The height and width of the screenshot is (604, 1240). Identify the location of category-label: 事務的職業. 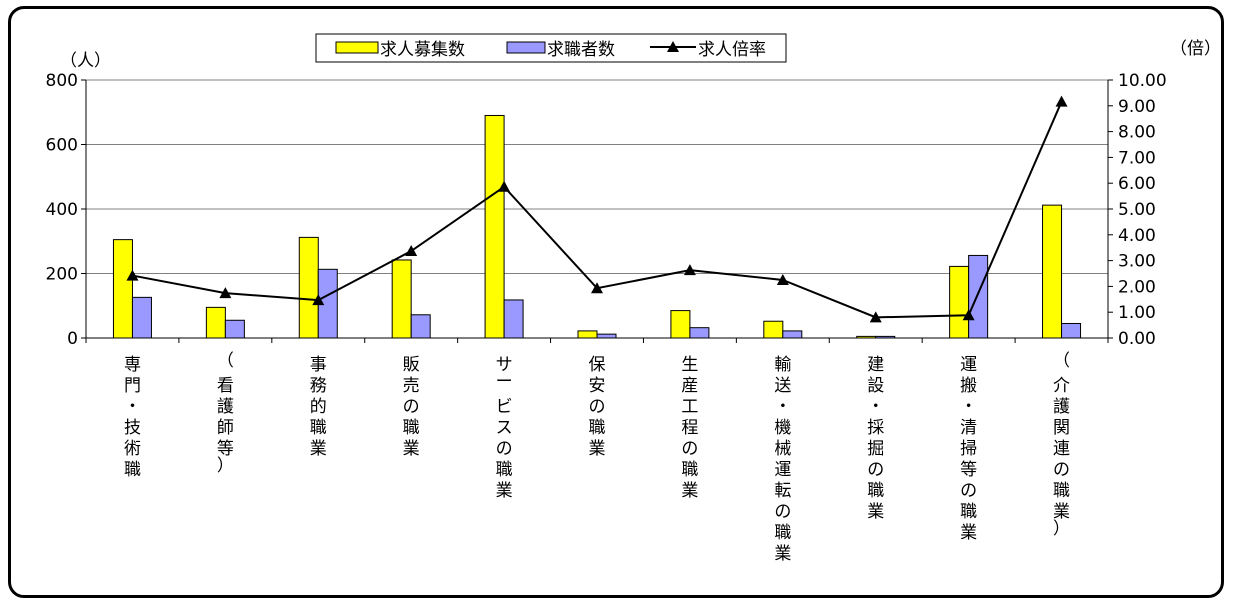
(318, 407).